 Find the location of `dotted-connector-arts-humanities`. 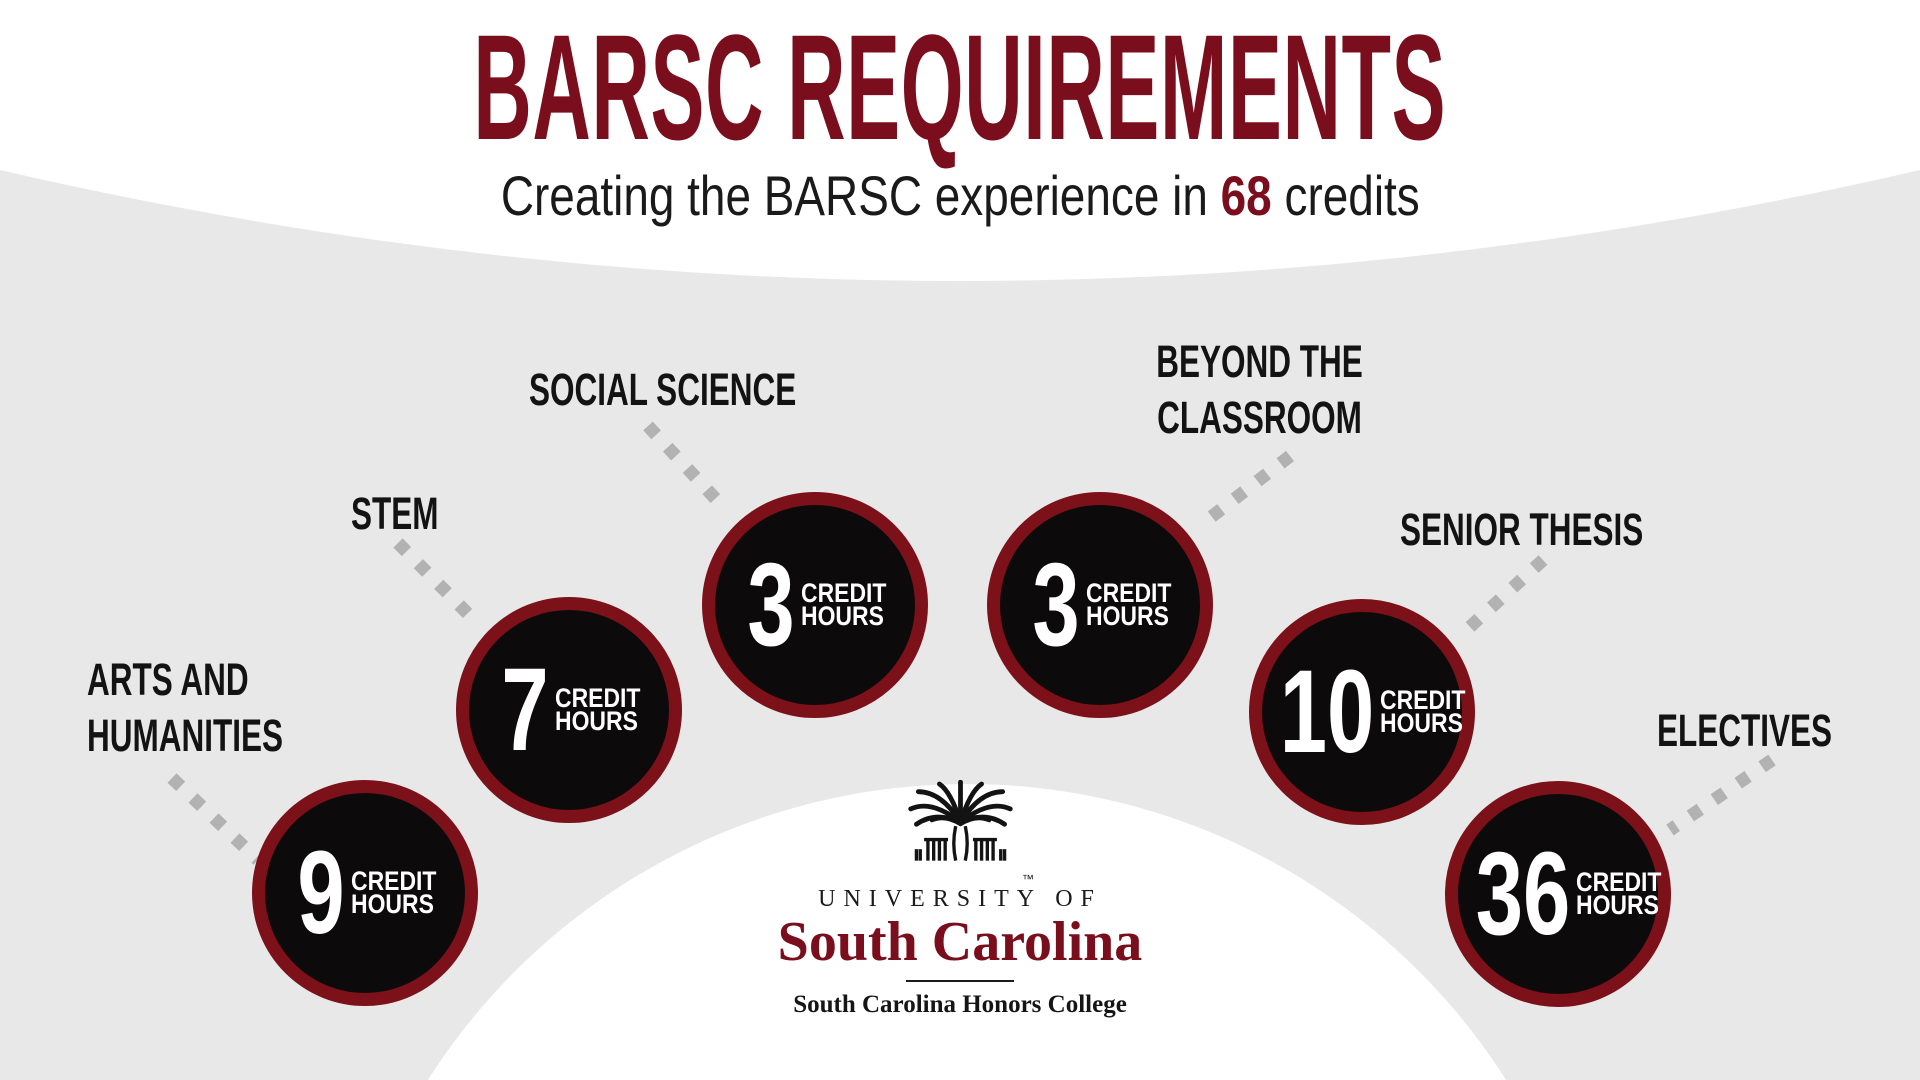

dotted-connector-arts-humanities is located at coordinates (215, 819).